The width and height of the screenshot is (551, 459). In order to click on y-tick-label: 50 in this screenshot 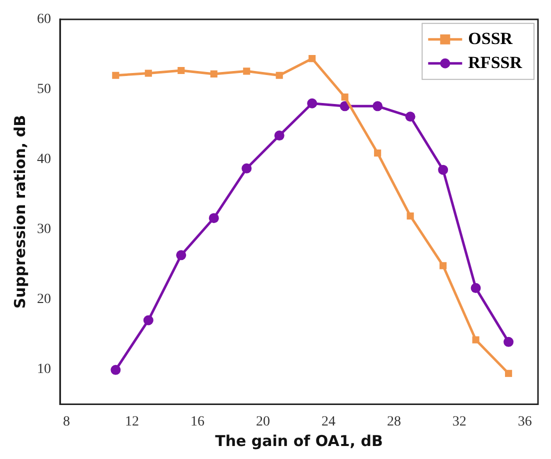, I will do `click(44, 90)`.